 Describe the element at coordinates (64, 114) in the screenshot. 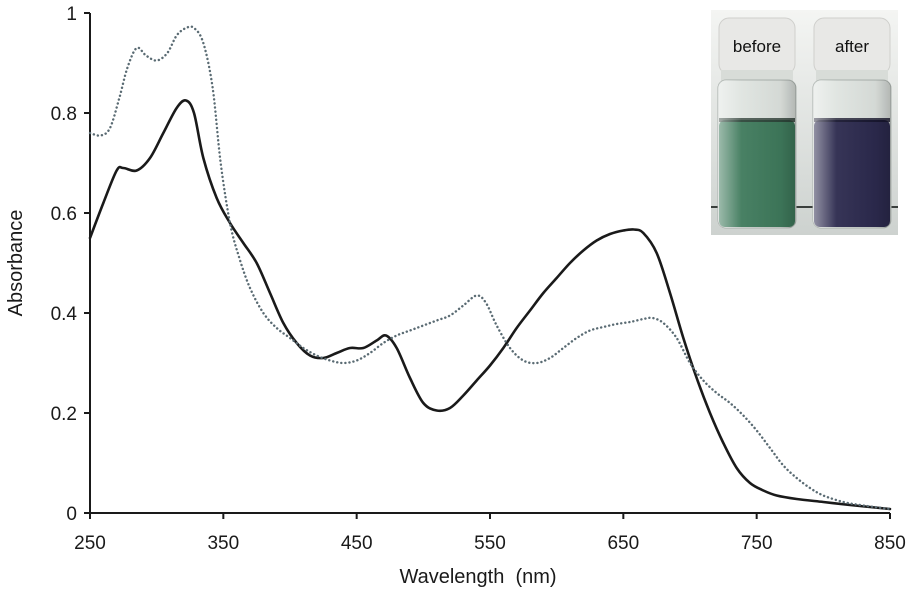

I see `y-tick-label: 0.8` at that location.